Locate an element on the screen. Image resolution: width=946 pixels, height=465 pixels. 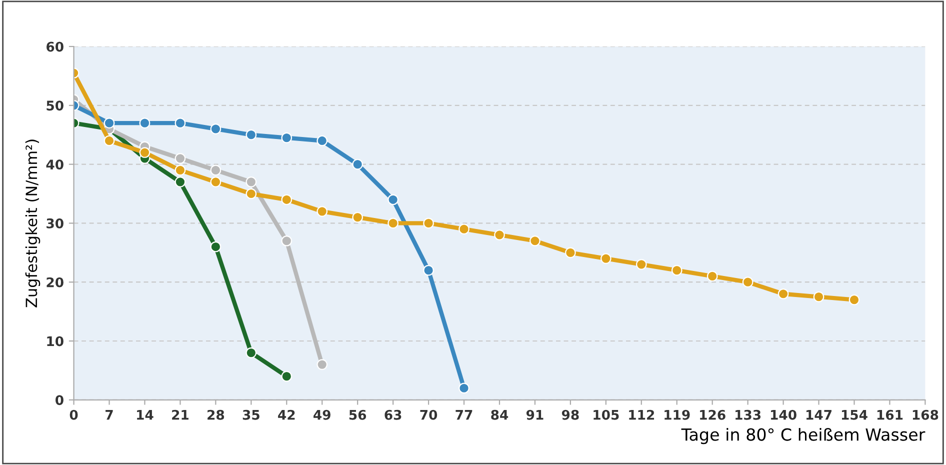
x-tick-label: 21 is located at coordinates (180, 415).